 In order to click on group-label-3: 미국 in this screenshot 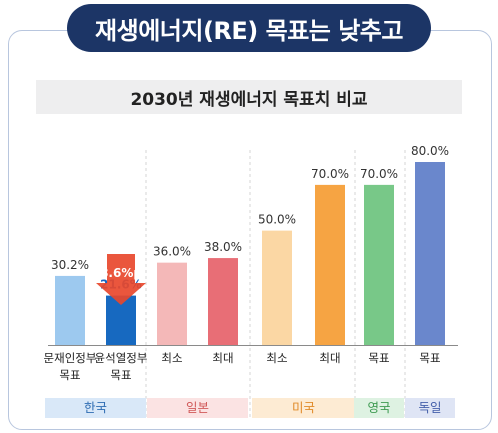, I will do `click(303, 407)`.